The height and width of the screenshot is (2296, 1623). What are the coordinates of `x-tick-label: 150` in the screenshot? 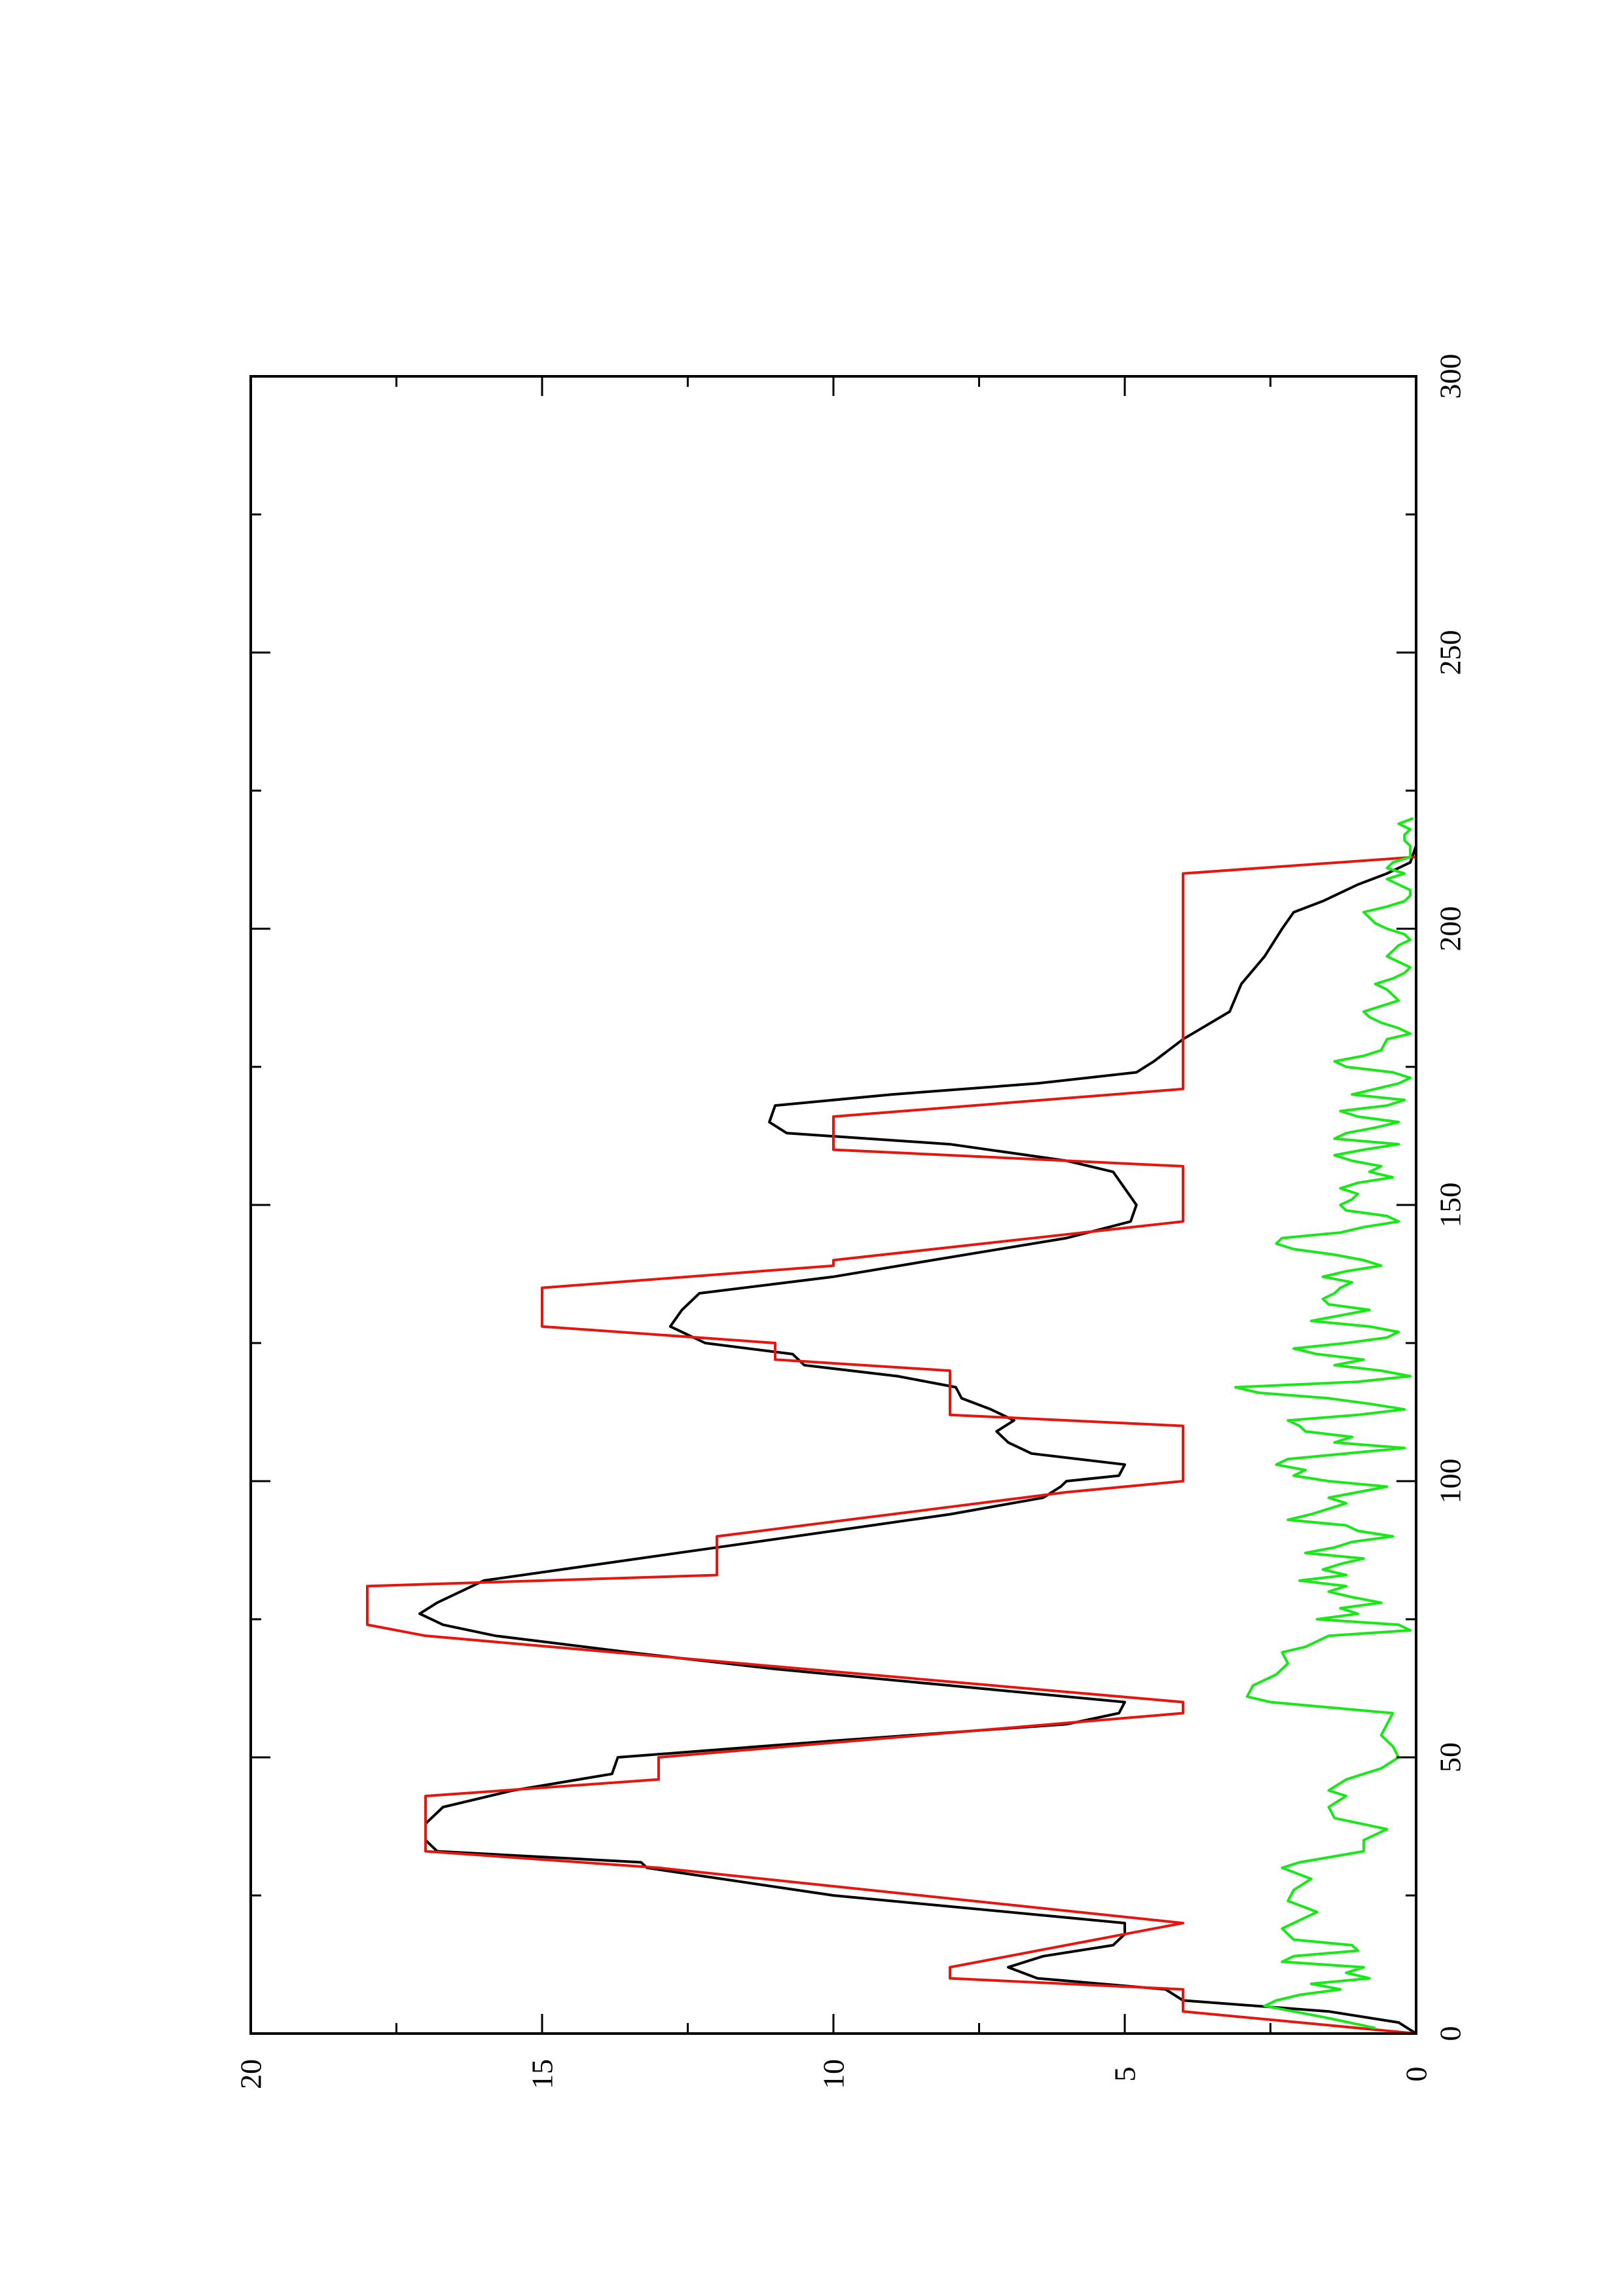 It's located at (1450, 1205).